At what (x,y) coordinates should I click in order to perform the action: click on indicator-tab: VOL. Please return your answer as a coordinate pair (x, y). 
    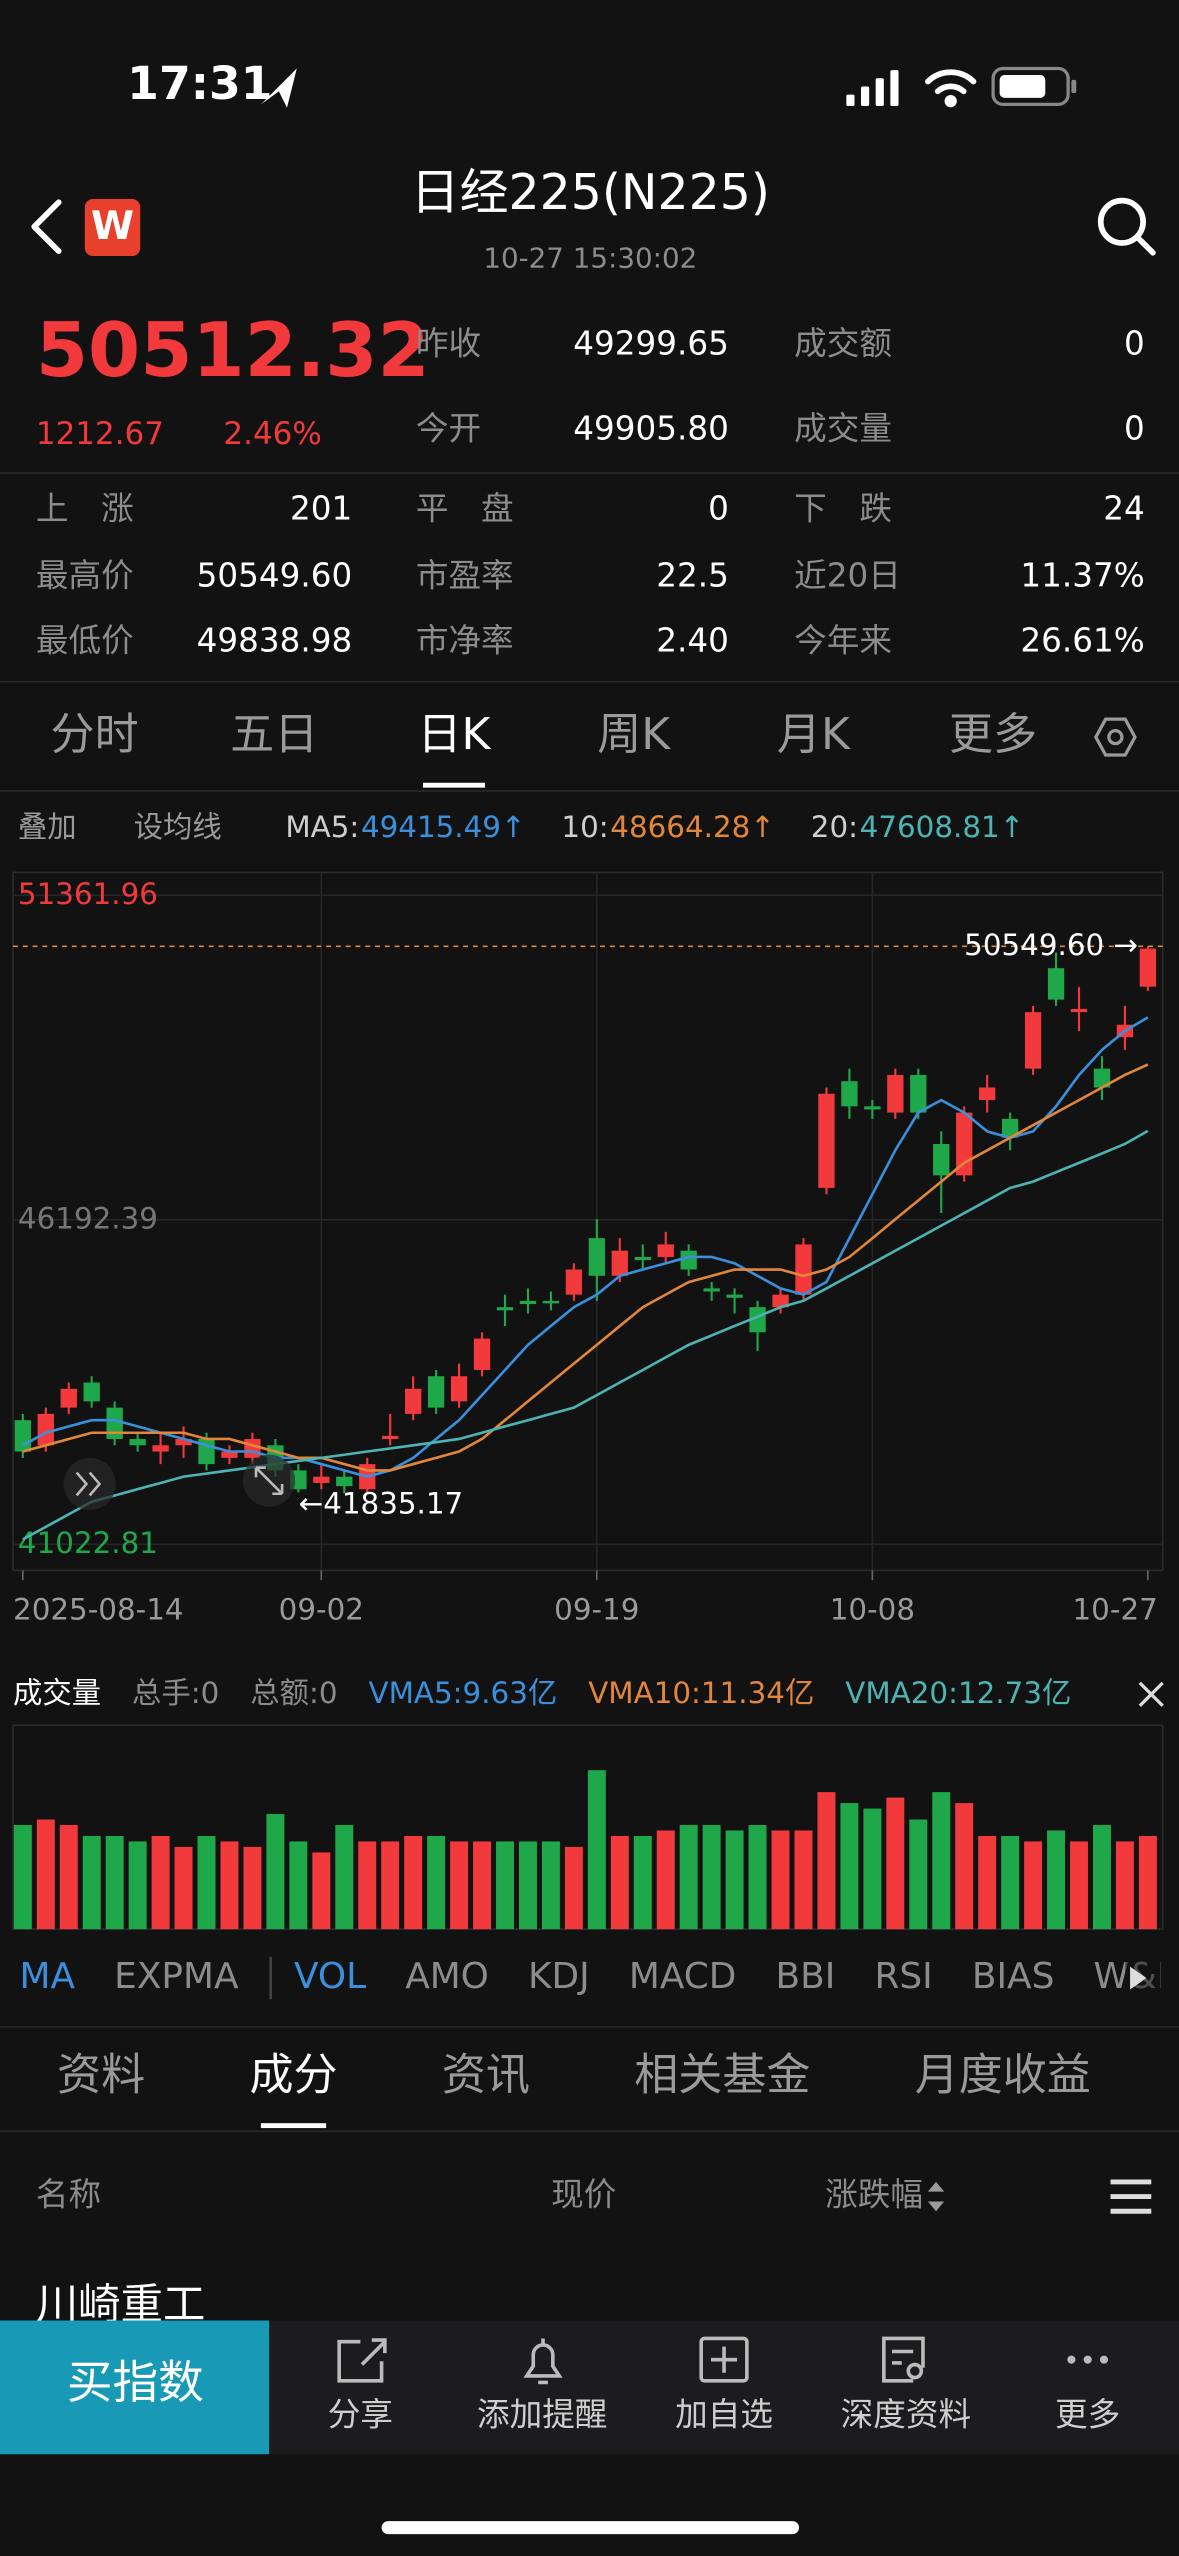
    Looking at the image, I should click on (330, 1976).